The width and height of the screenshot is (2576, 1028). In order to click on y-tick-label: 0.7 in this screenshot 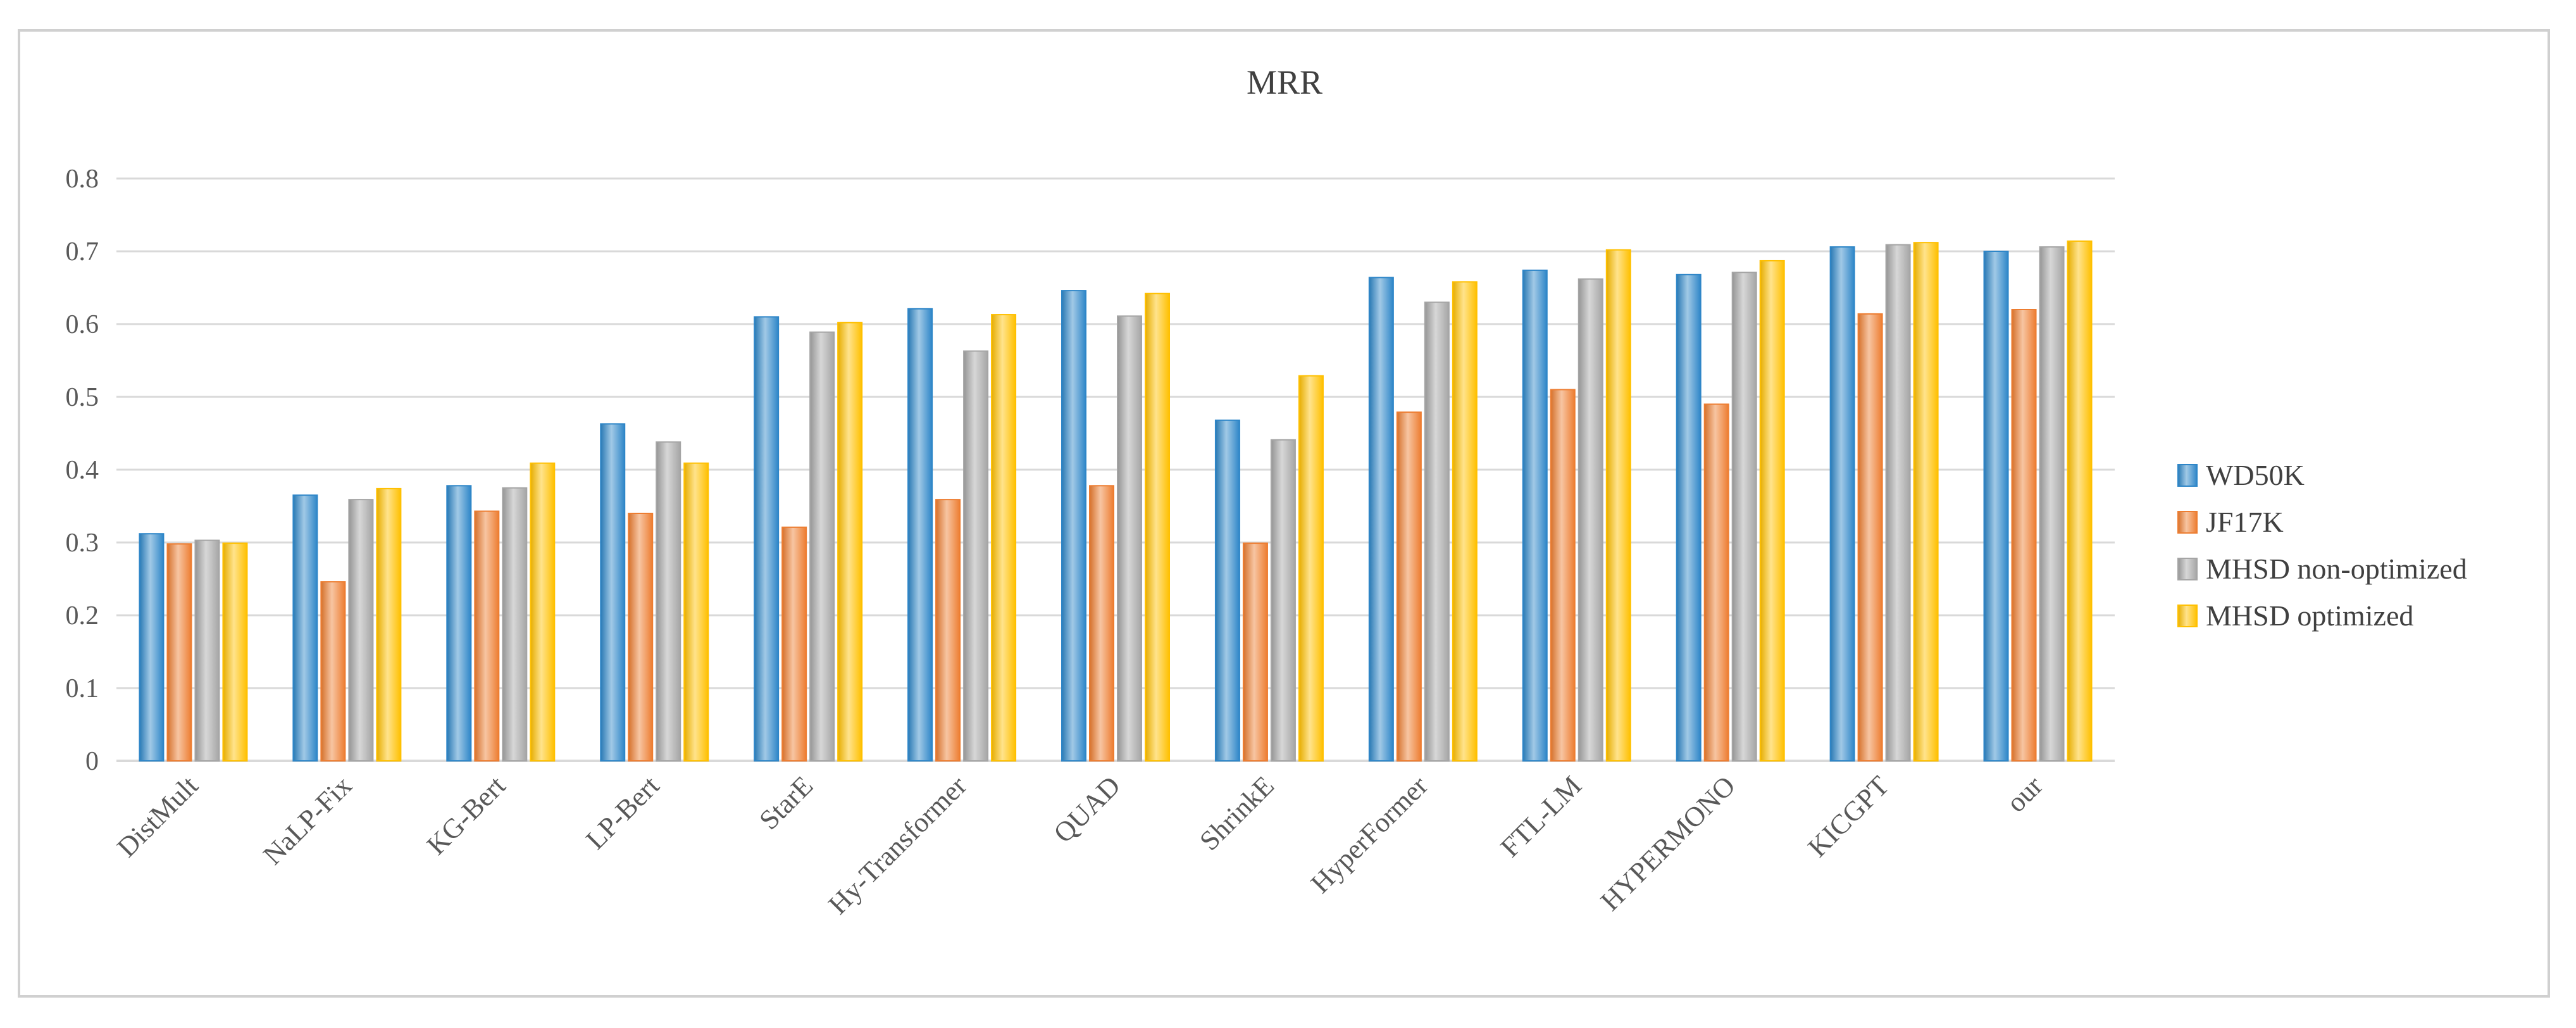, I will do `click(82, 251)`.